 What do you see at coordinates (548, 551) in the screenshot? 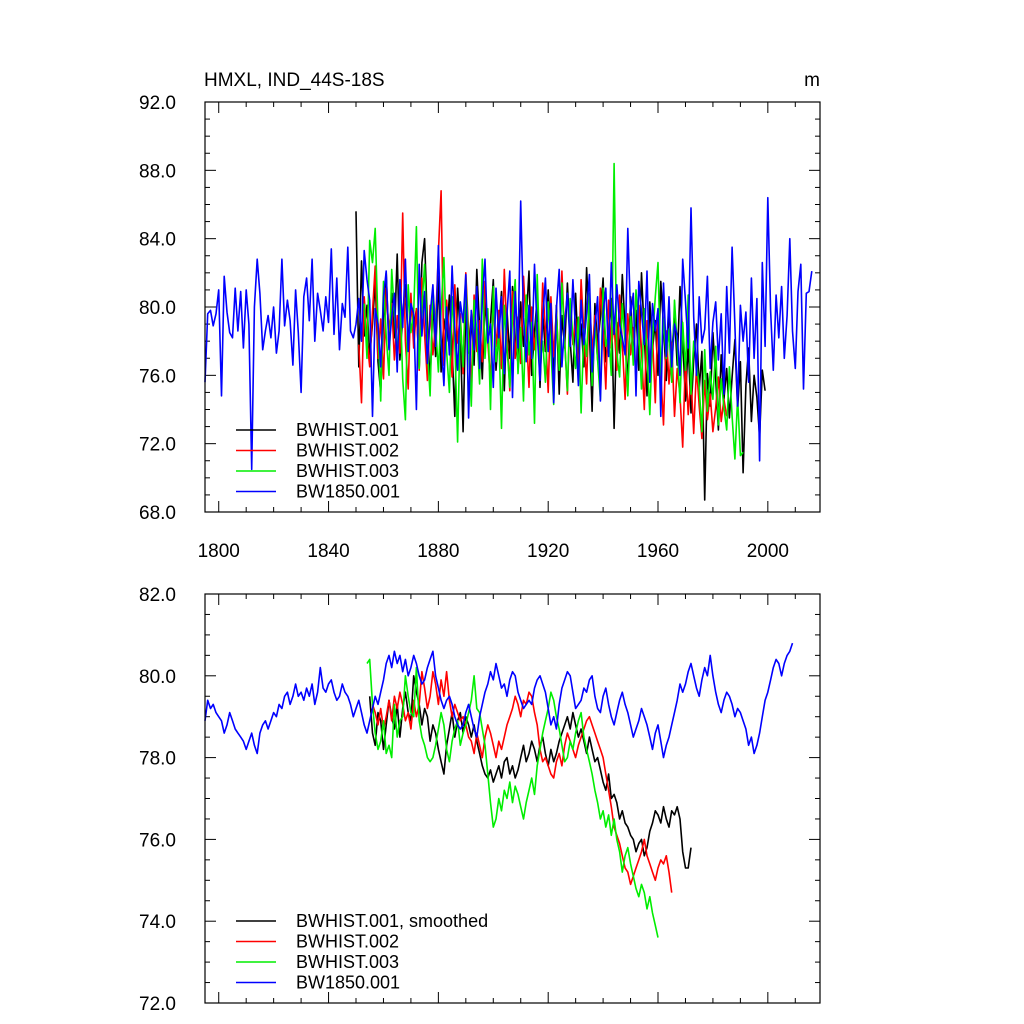
I see `x-tick-label: 1920` at bounding box center [548, 551].